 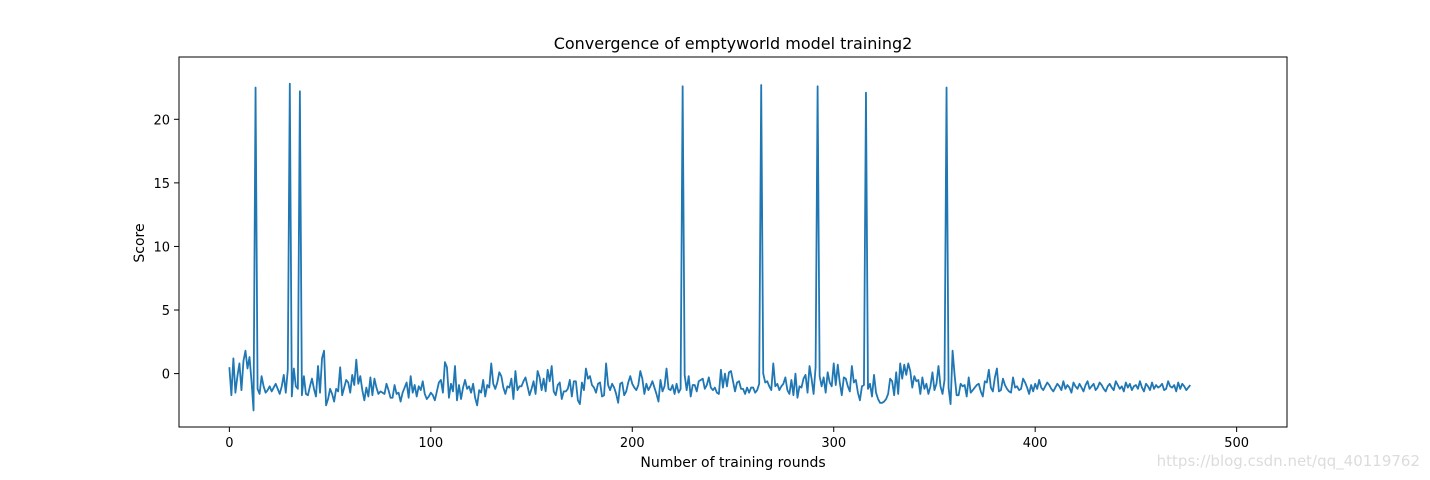 I want to click on x-tick-label: 0, so click(x=229, y=443).